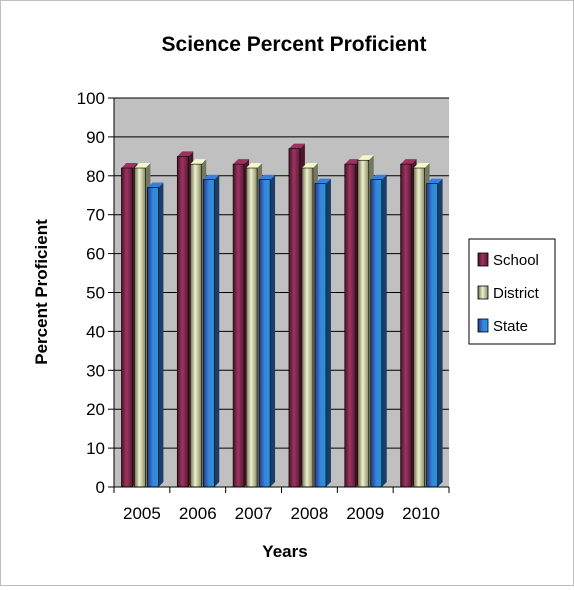  Describe the element at coordinates (142, 513) in the screenshot. I see `x-tick-label: 2005` at that location.